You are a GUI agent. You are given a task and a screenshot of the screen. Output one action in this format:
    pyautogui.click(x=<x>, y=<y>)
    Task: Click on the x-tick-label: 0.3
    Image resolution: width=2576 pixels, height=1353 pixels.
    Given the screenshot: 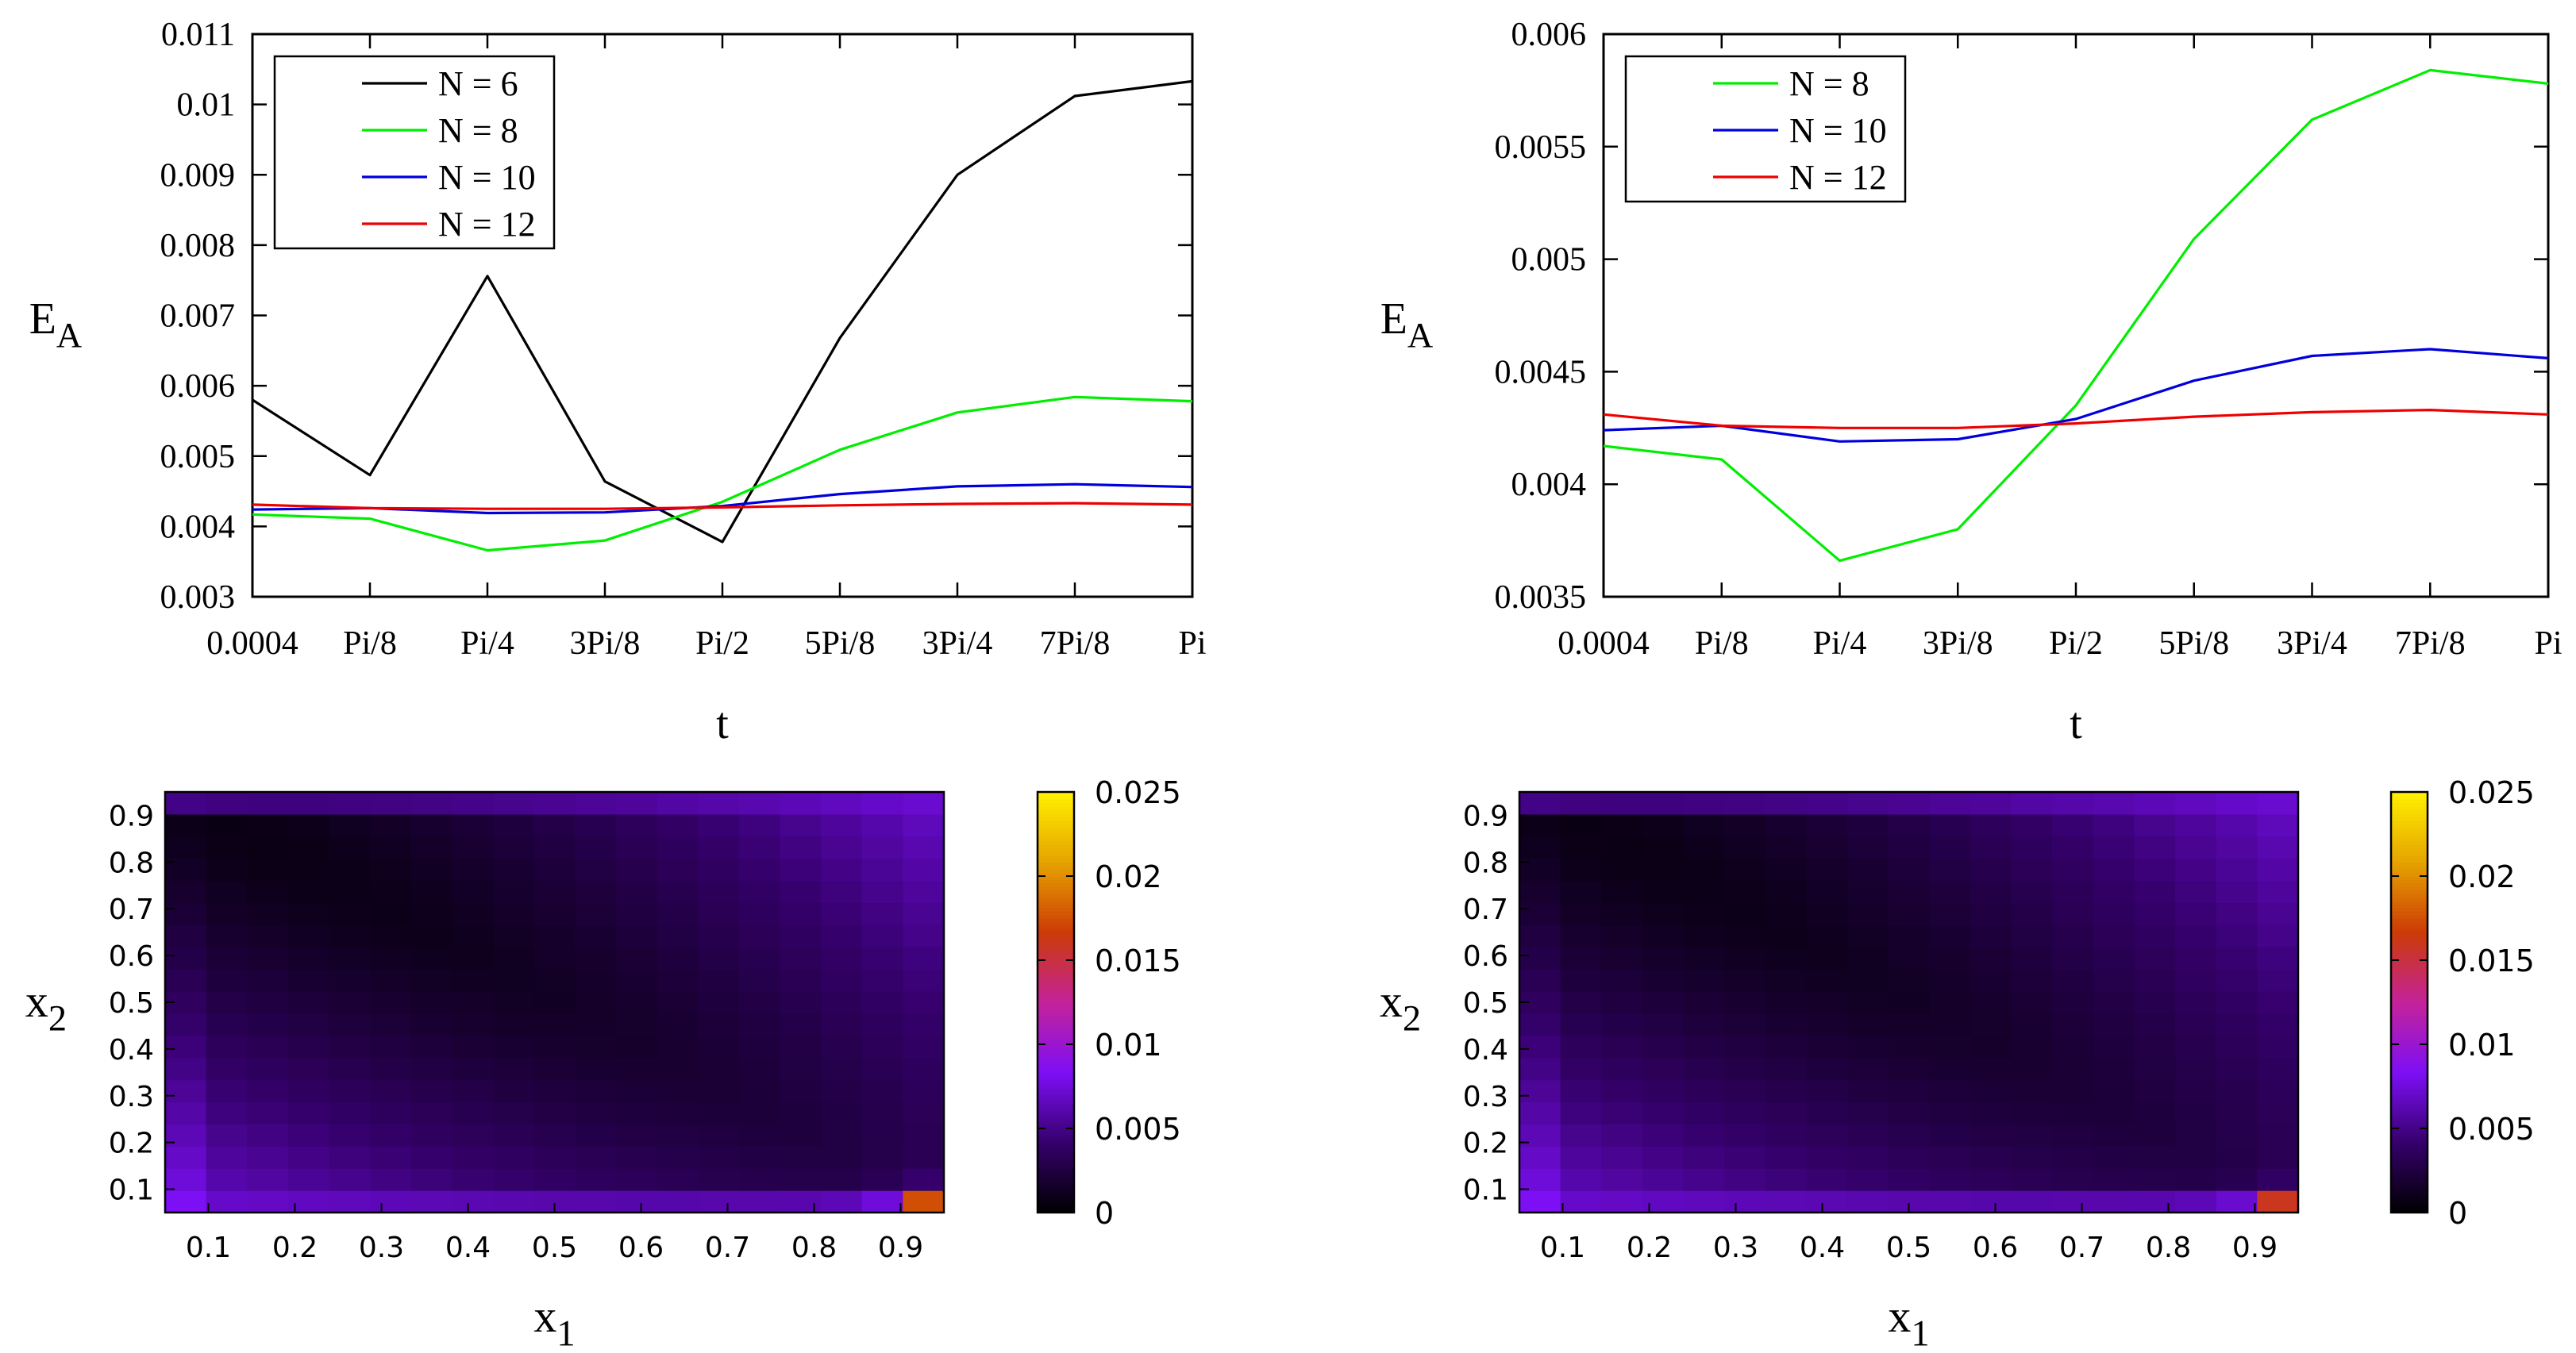 What is the action you would take?
    pyautogui.click(x=1735, y=1248)
    